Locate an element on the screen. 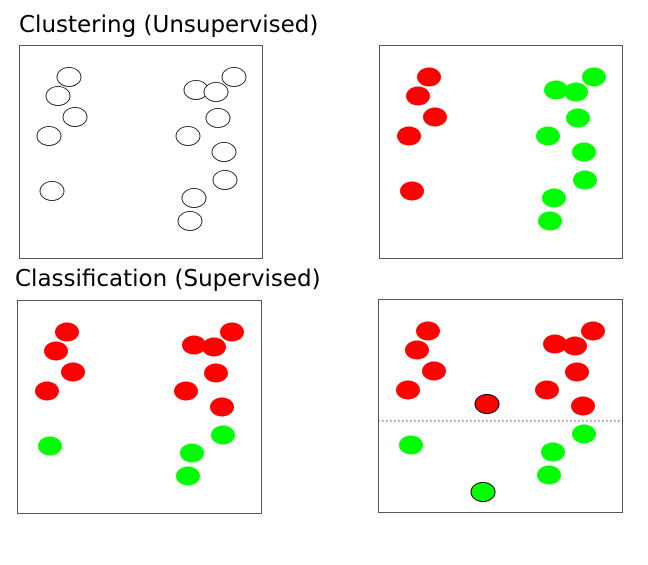 The height and width of the screenshot is (565, 648). clustering-input-panel is located at coordinates (141, 152).